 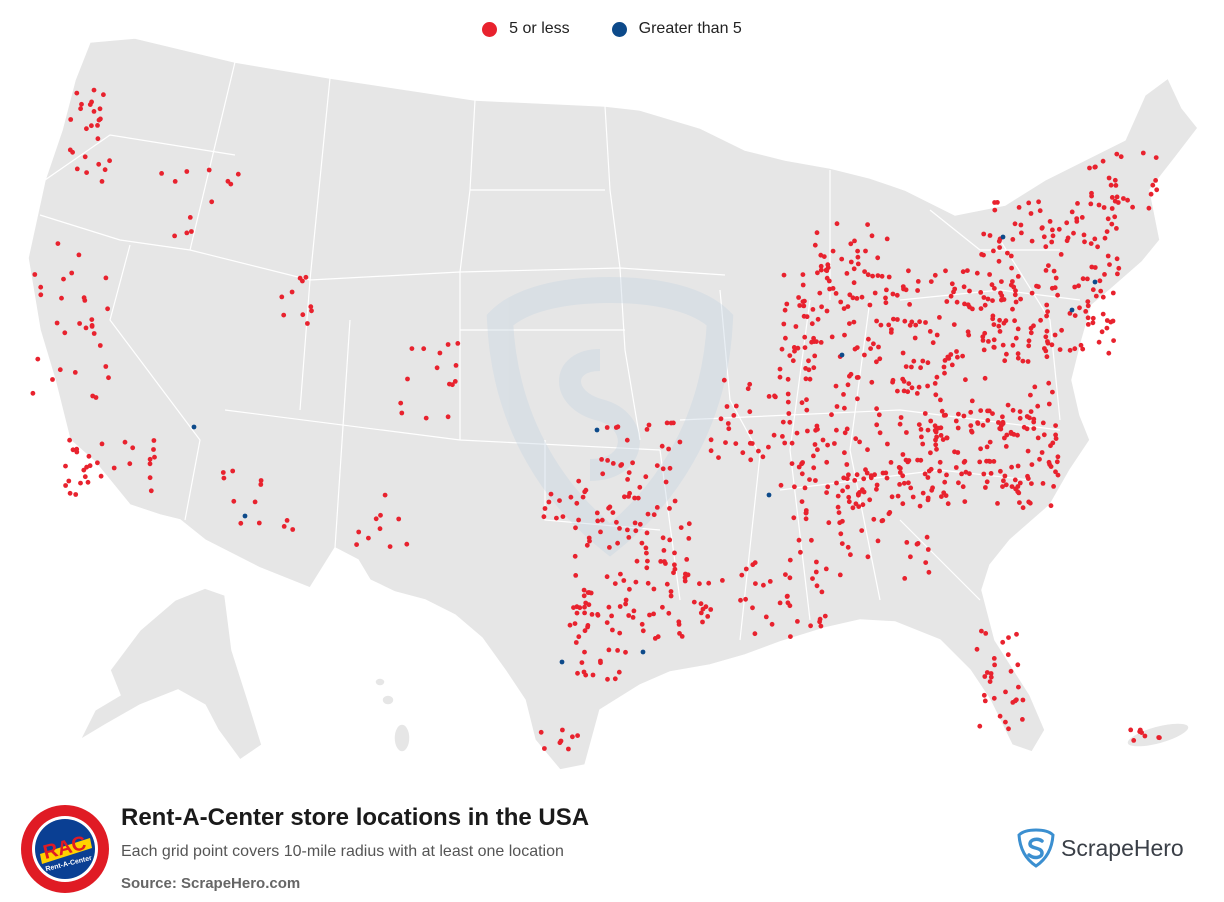 What do you see at coordinates (597, 430) in the screenshot?
I see `location-dot-high` at bounding box center [597, 430].